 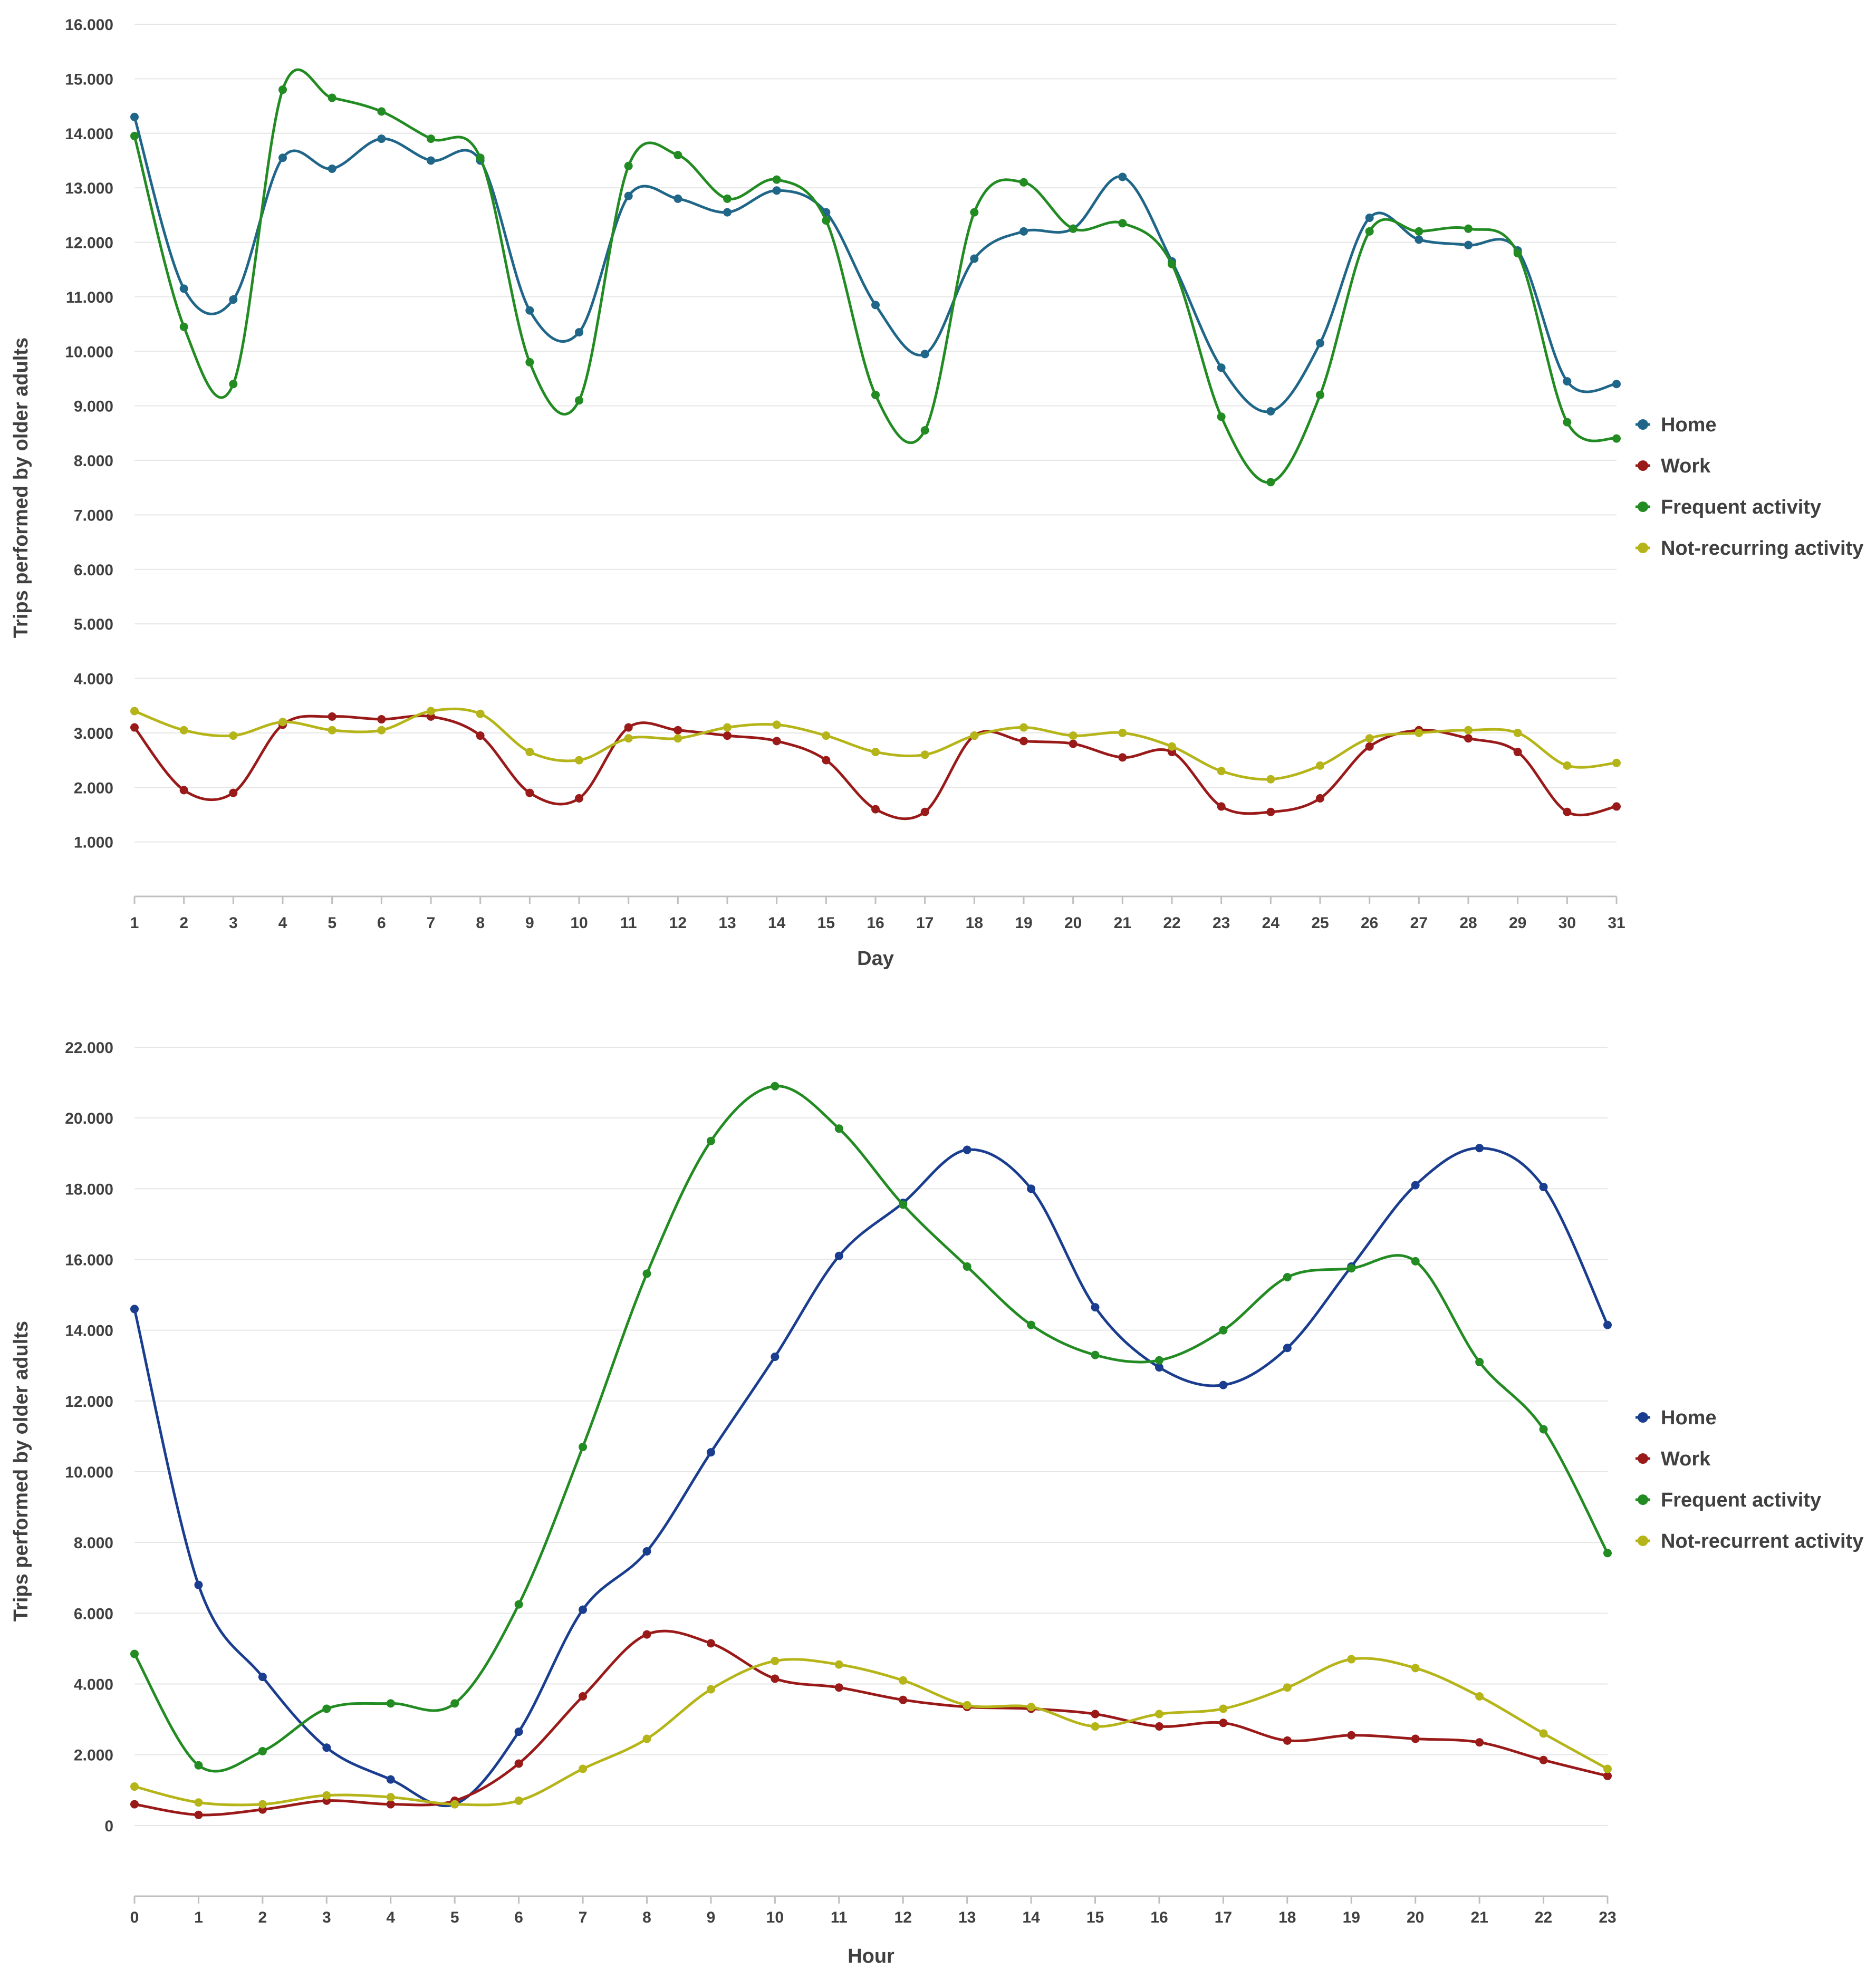 What do you see at coordinates (183, 923) in the screenshot?
I see `x-tick-label: 2` at bounding box center [183, 923].